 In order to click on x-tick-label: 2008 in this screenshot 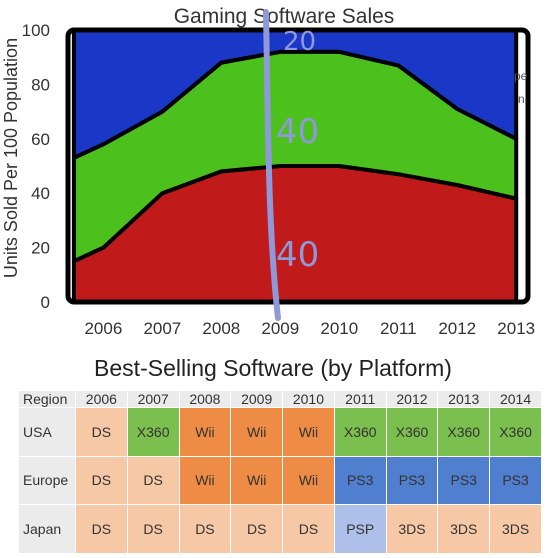, I will do `click(221, 328)`.